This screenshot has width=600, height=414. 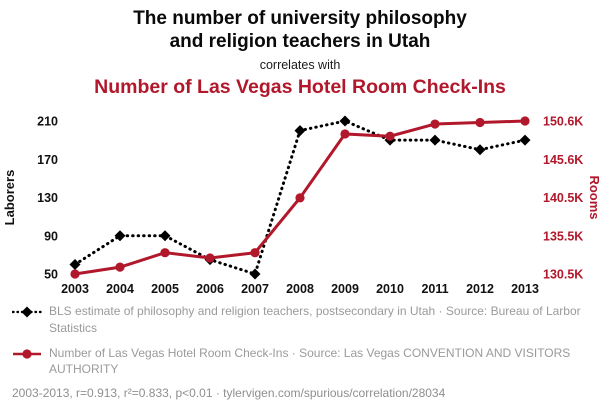 What do you see at coordinates (300, 65) in the screenshot?
I see `correlates-with-label: correlates with` at bounding box center [300, 65].